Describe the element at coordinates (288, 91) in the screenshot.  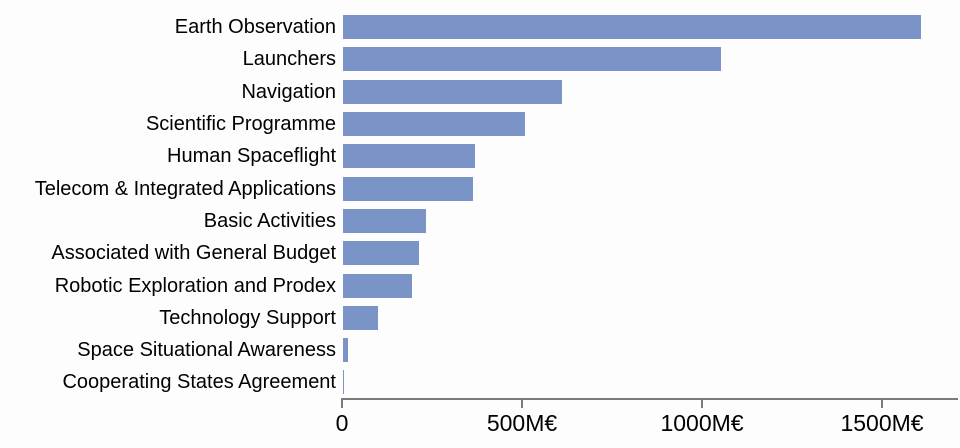
I see `category-label: Navigation` at that location.